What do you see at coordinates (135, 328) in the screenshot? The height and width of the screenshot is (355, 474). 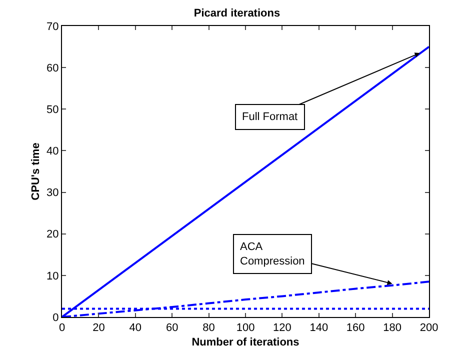 I see `x-tick-label: 40` at bounding box center [135, 328].